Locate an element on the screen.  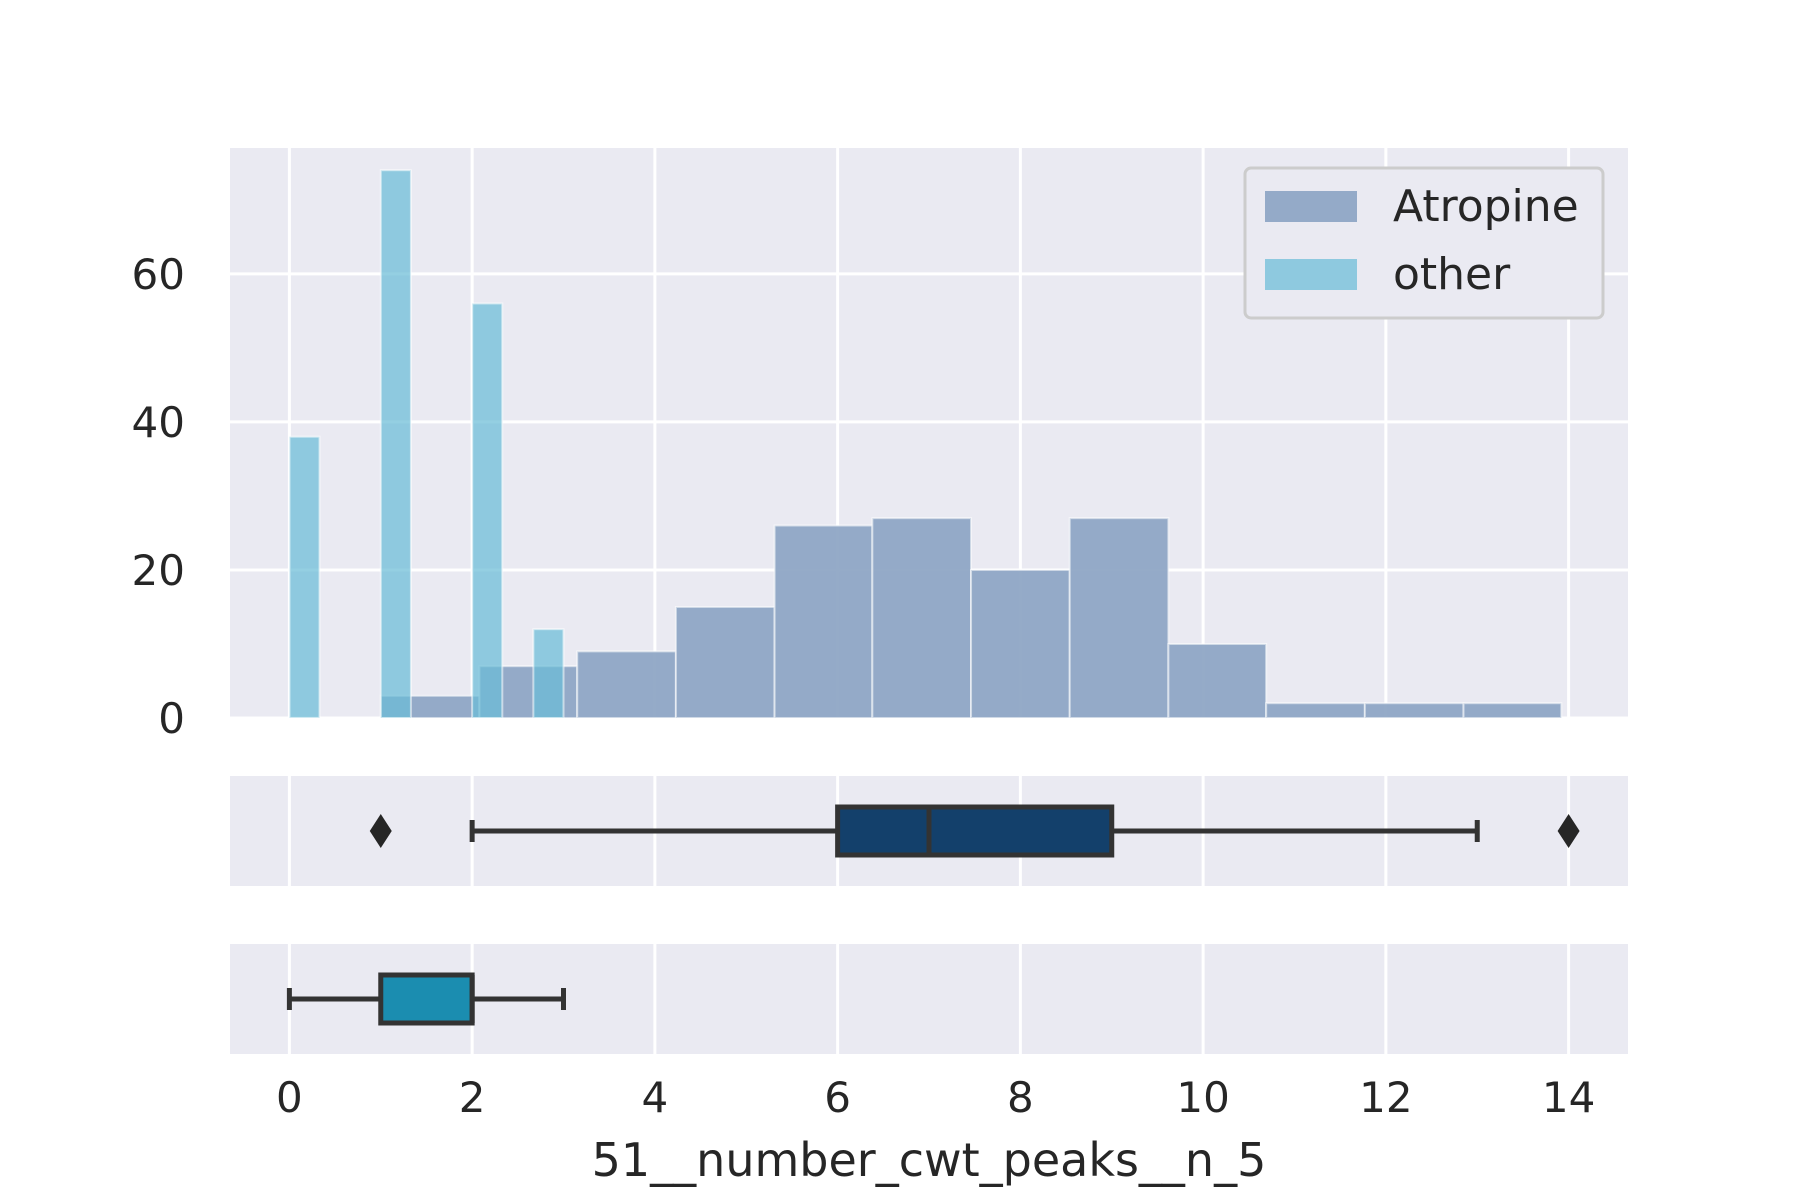
histogram-y-tick-label: 0 is located at coordinates (171, 718).